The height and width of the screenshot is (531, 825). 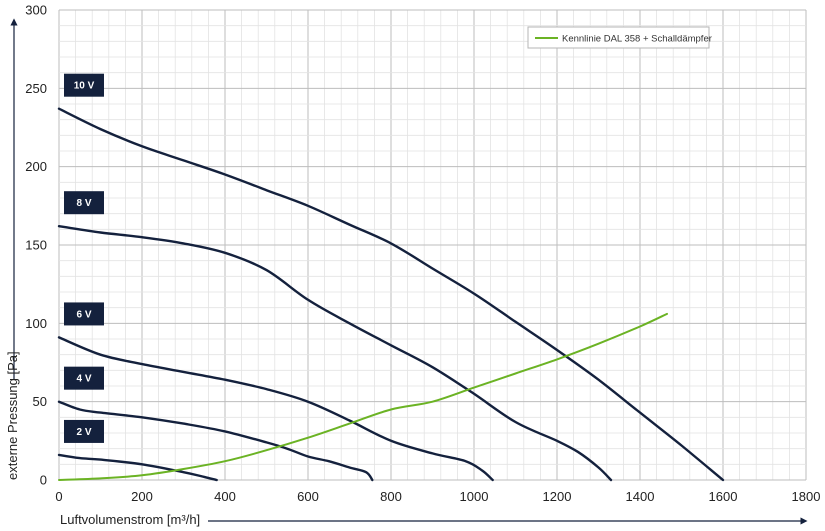 I want to click on y-tick-label: 150, so click(x=36, y=245).